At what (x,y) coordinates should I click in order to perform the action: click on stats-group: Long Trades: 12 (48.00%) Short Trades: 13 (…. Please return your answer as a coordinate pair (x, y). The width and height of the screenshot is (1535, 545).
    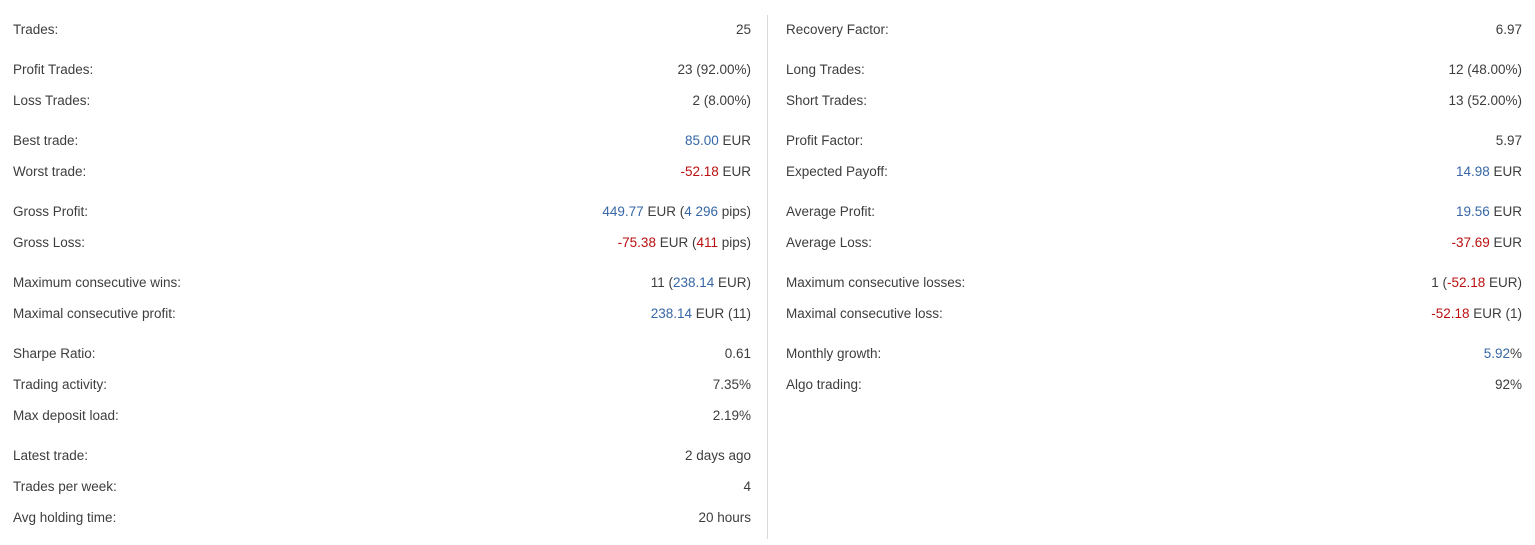
    Looking at the image, I should click on (1154, 85).